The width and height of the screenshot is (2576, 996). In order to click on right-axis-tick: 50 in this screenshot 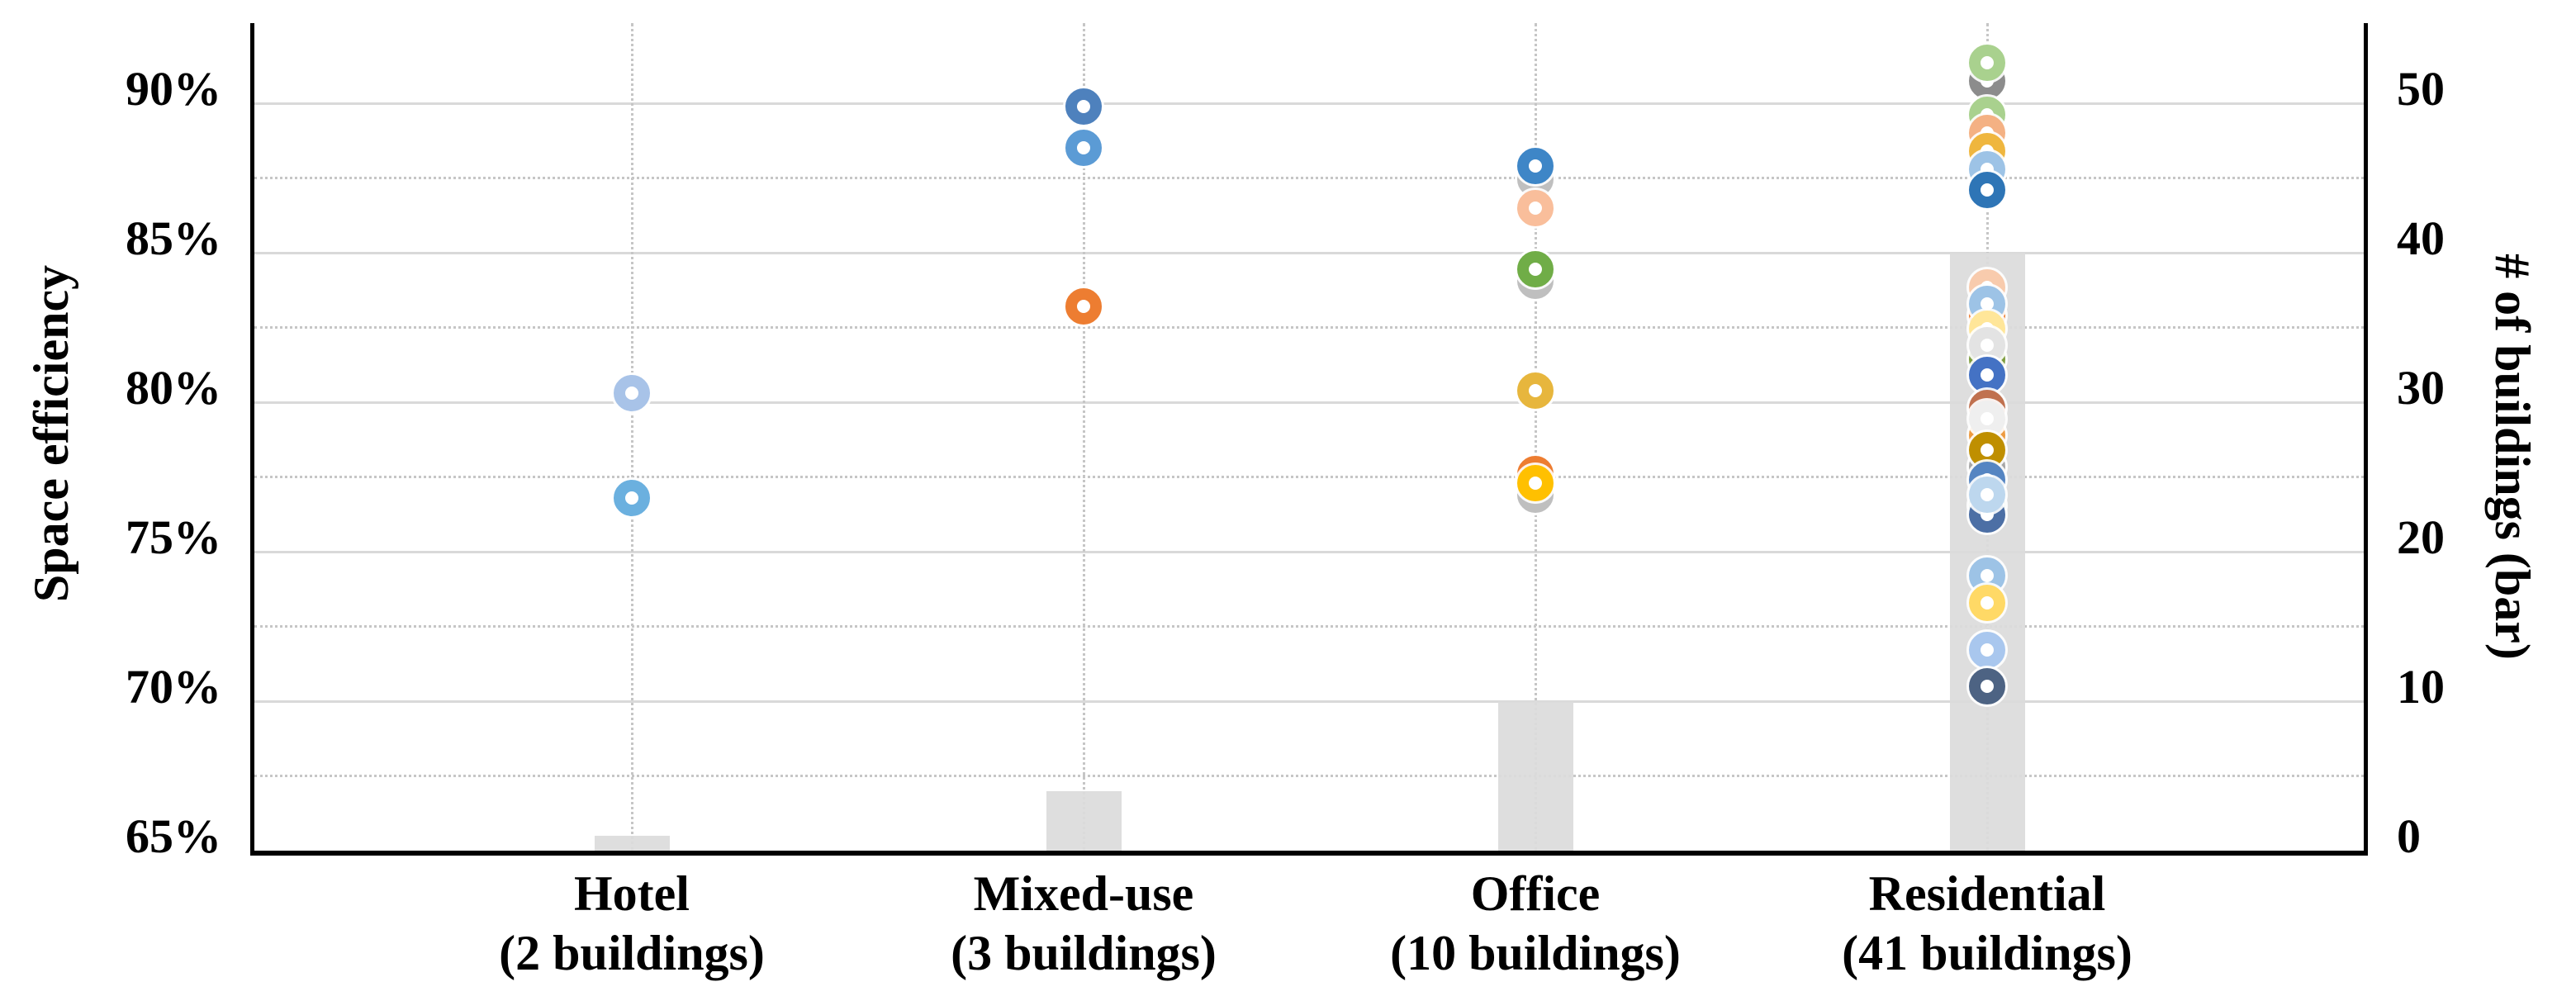, I will do `click(2421, 89)`.